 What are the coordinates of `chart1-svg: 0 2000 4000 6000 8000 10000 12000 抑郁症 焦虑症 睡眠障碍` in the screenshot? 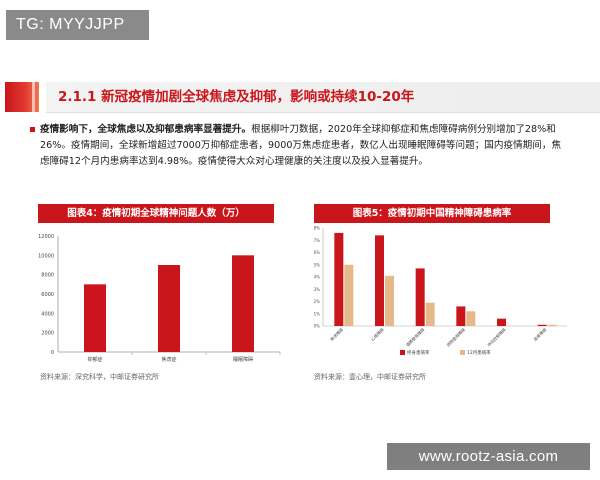 It's located at (159, 298).